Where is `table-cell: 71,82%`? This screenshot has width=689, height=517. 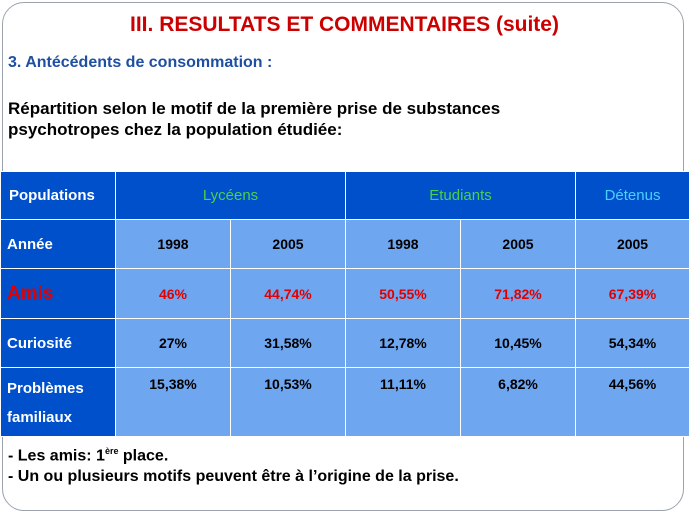
table-cell: 71,82% is located at coordinates (518, 293).